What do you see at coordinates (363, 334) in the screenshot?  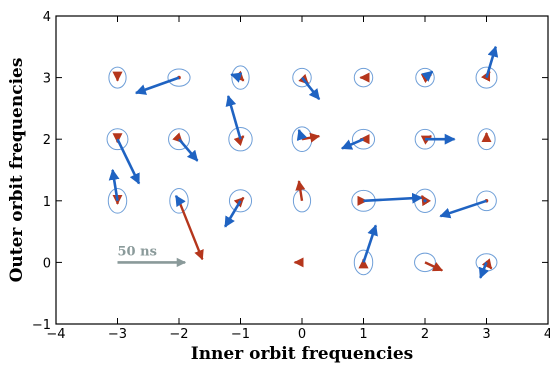 I see `x-tick-label: 1` at bounding box center [363, 334].